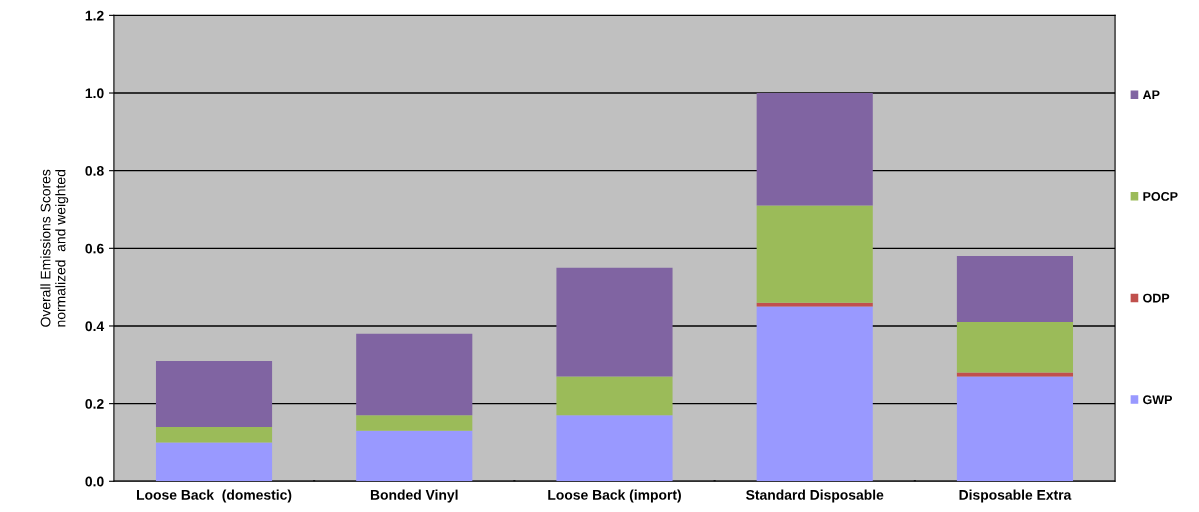 The width and height of the screenshot is (1199, 512). Describe the element at coordinates (94, 171) in the screenshot. I see `y-tick-label: 0.8` at that location.